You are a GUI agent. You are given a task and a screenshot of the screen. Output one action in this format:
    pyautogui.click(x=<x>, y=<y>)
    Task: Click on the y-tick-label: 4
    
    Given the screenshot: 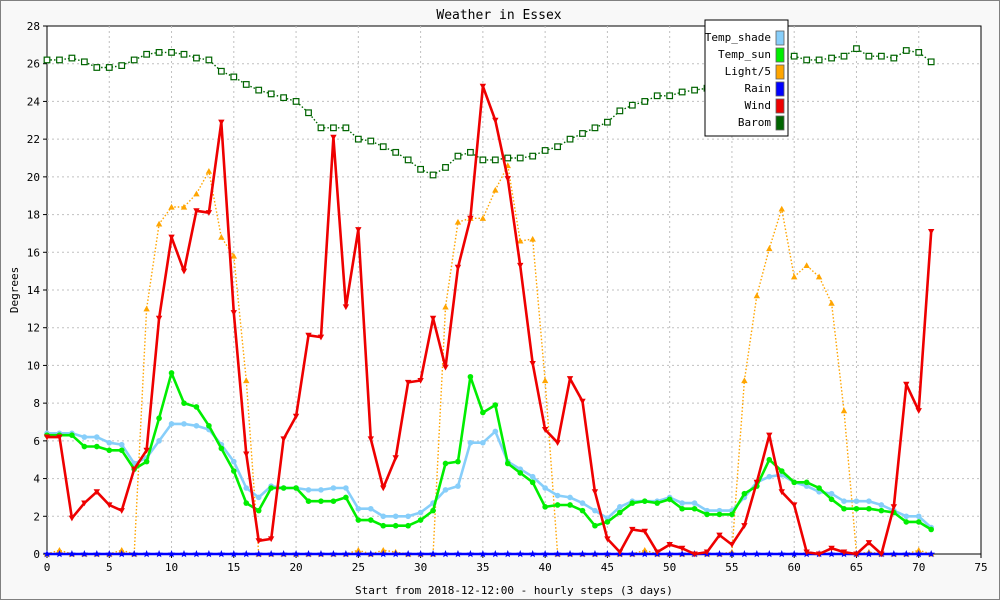 What is the action you would take?
    pyautogui.click(x=36, y=479)
    